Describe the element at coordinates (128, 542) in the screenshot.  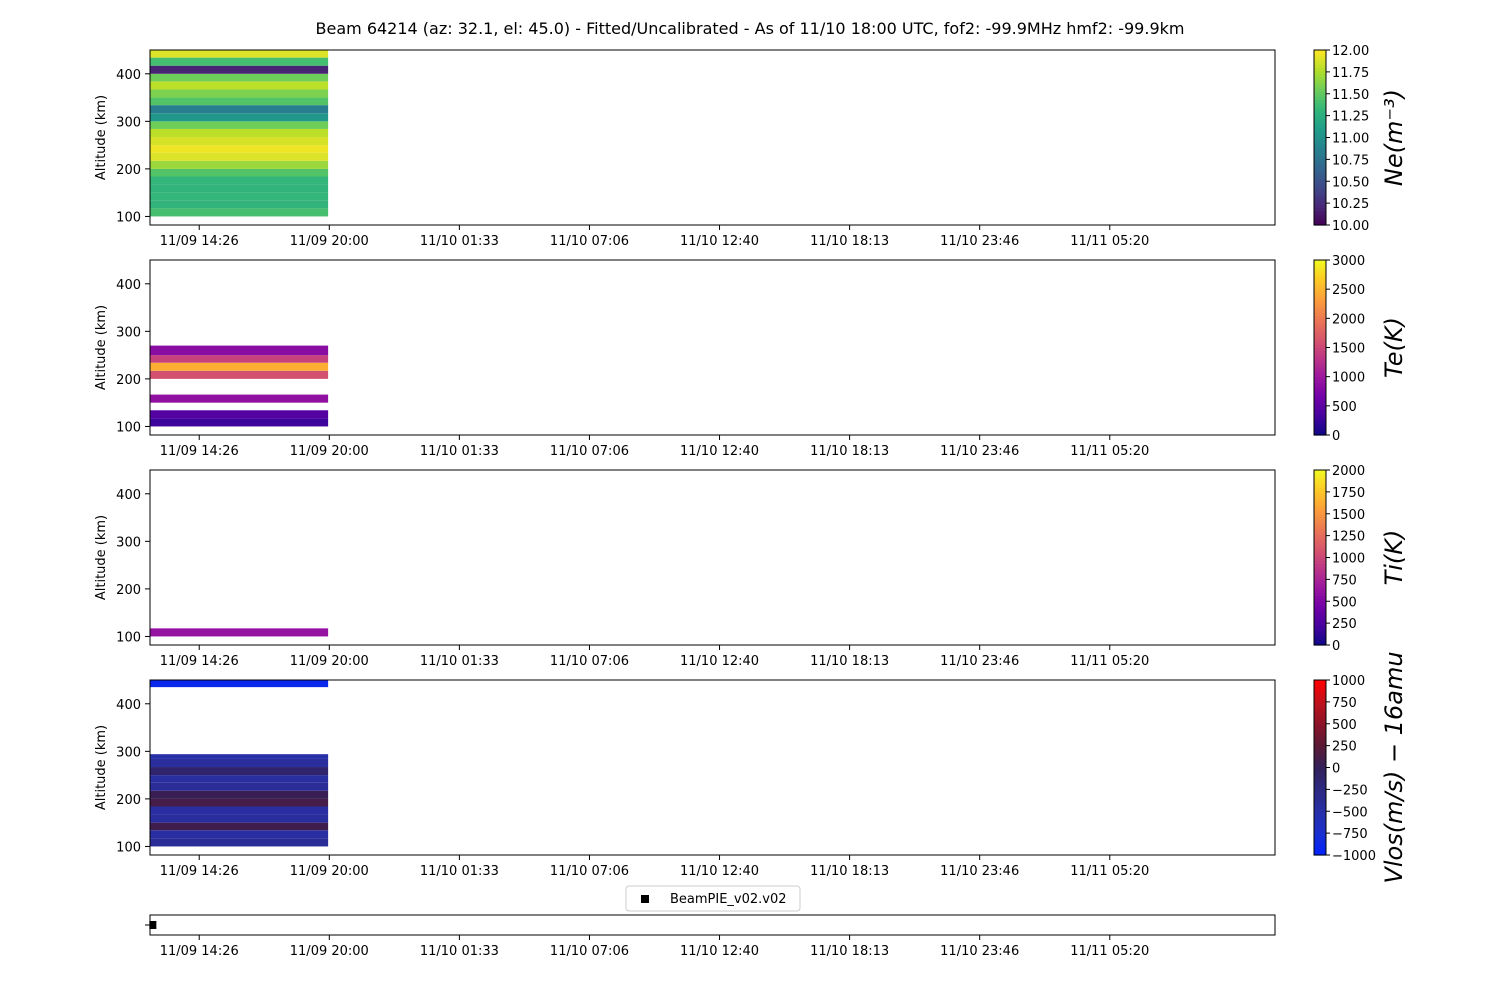
I see `y-tick-label: 300` at that location.